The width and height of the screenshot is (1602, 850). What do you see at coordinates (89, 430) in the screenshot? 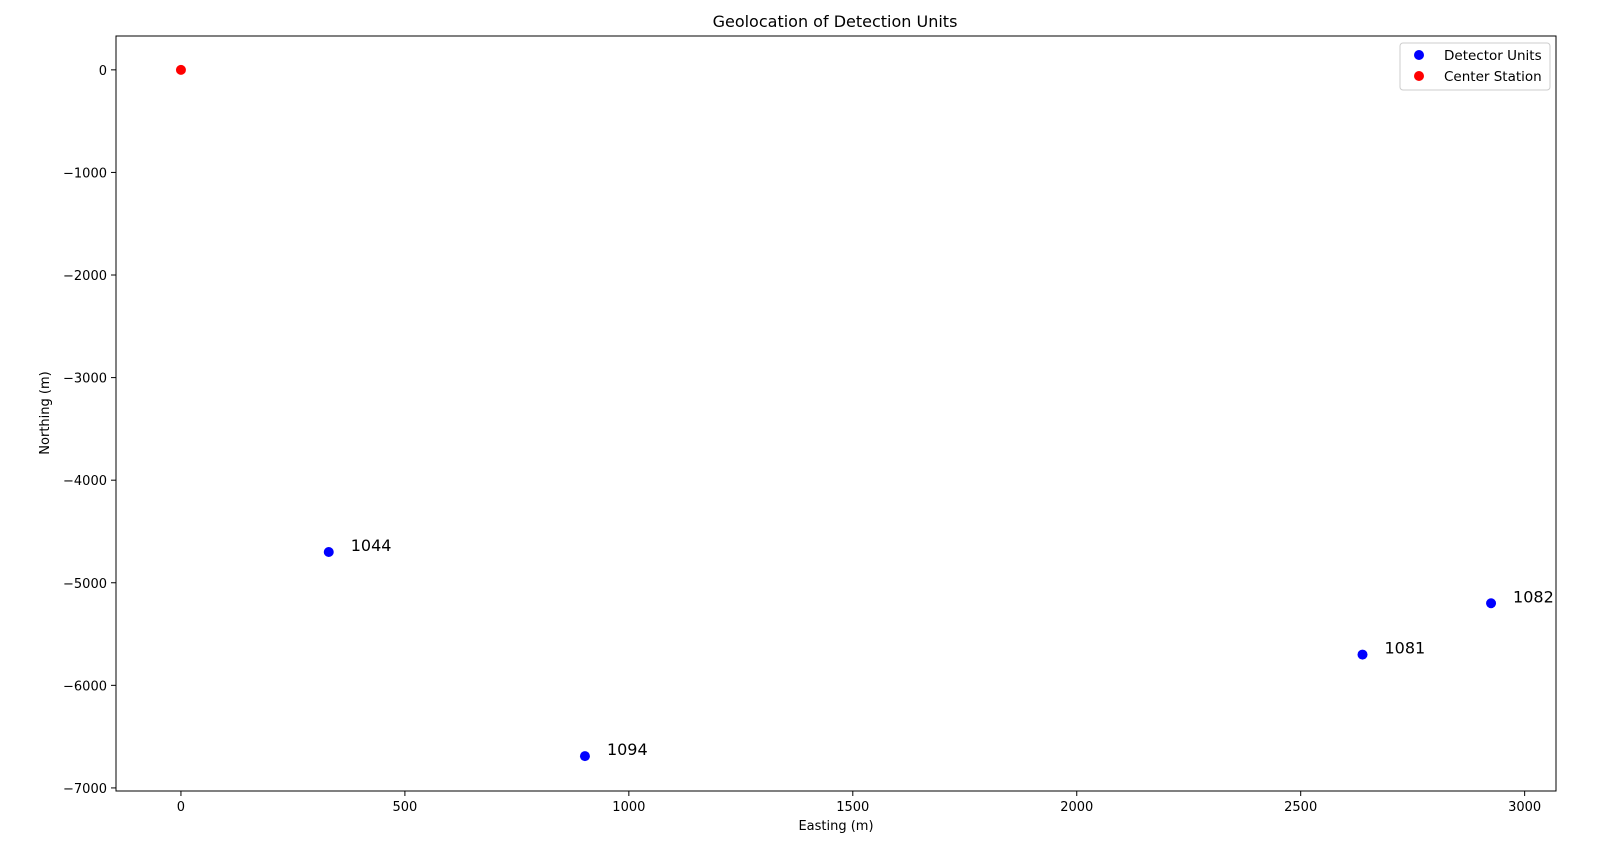
I see `y-axis-ticks: 0 −1000 −2000 −3000 −4000 −5000 −6000 −7000` at bounding box center [89, 430].